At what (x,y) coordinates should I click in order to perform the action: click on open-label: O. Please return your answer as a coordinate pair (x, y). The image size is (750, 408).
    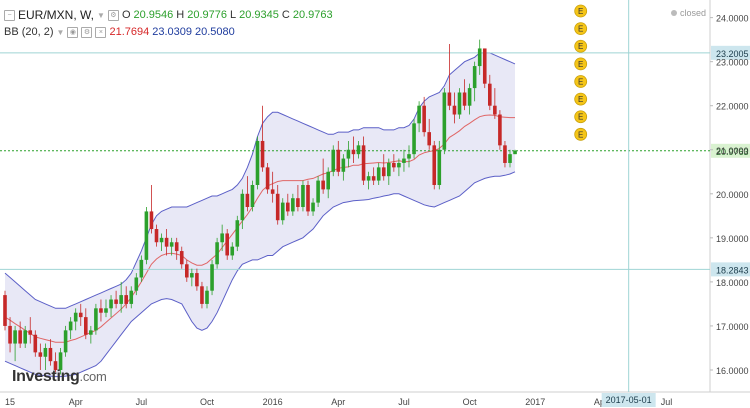
    Looking at the image, I should click on (126, 15).